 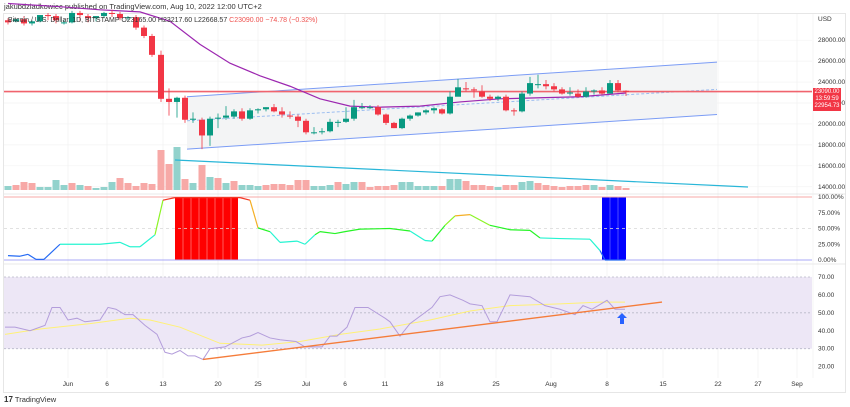 What do you see at coordinates (831, 40) in the screenshot?
I see `svg-text: 28000.00` at bounding box center [831, 40].